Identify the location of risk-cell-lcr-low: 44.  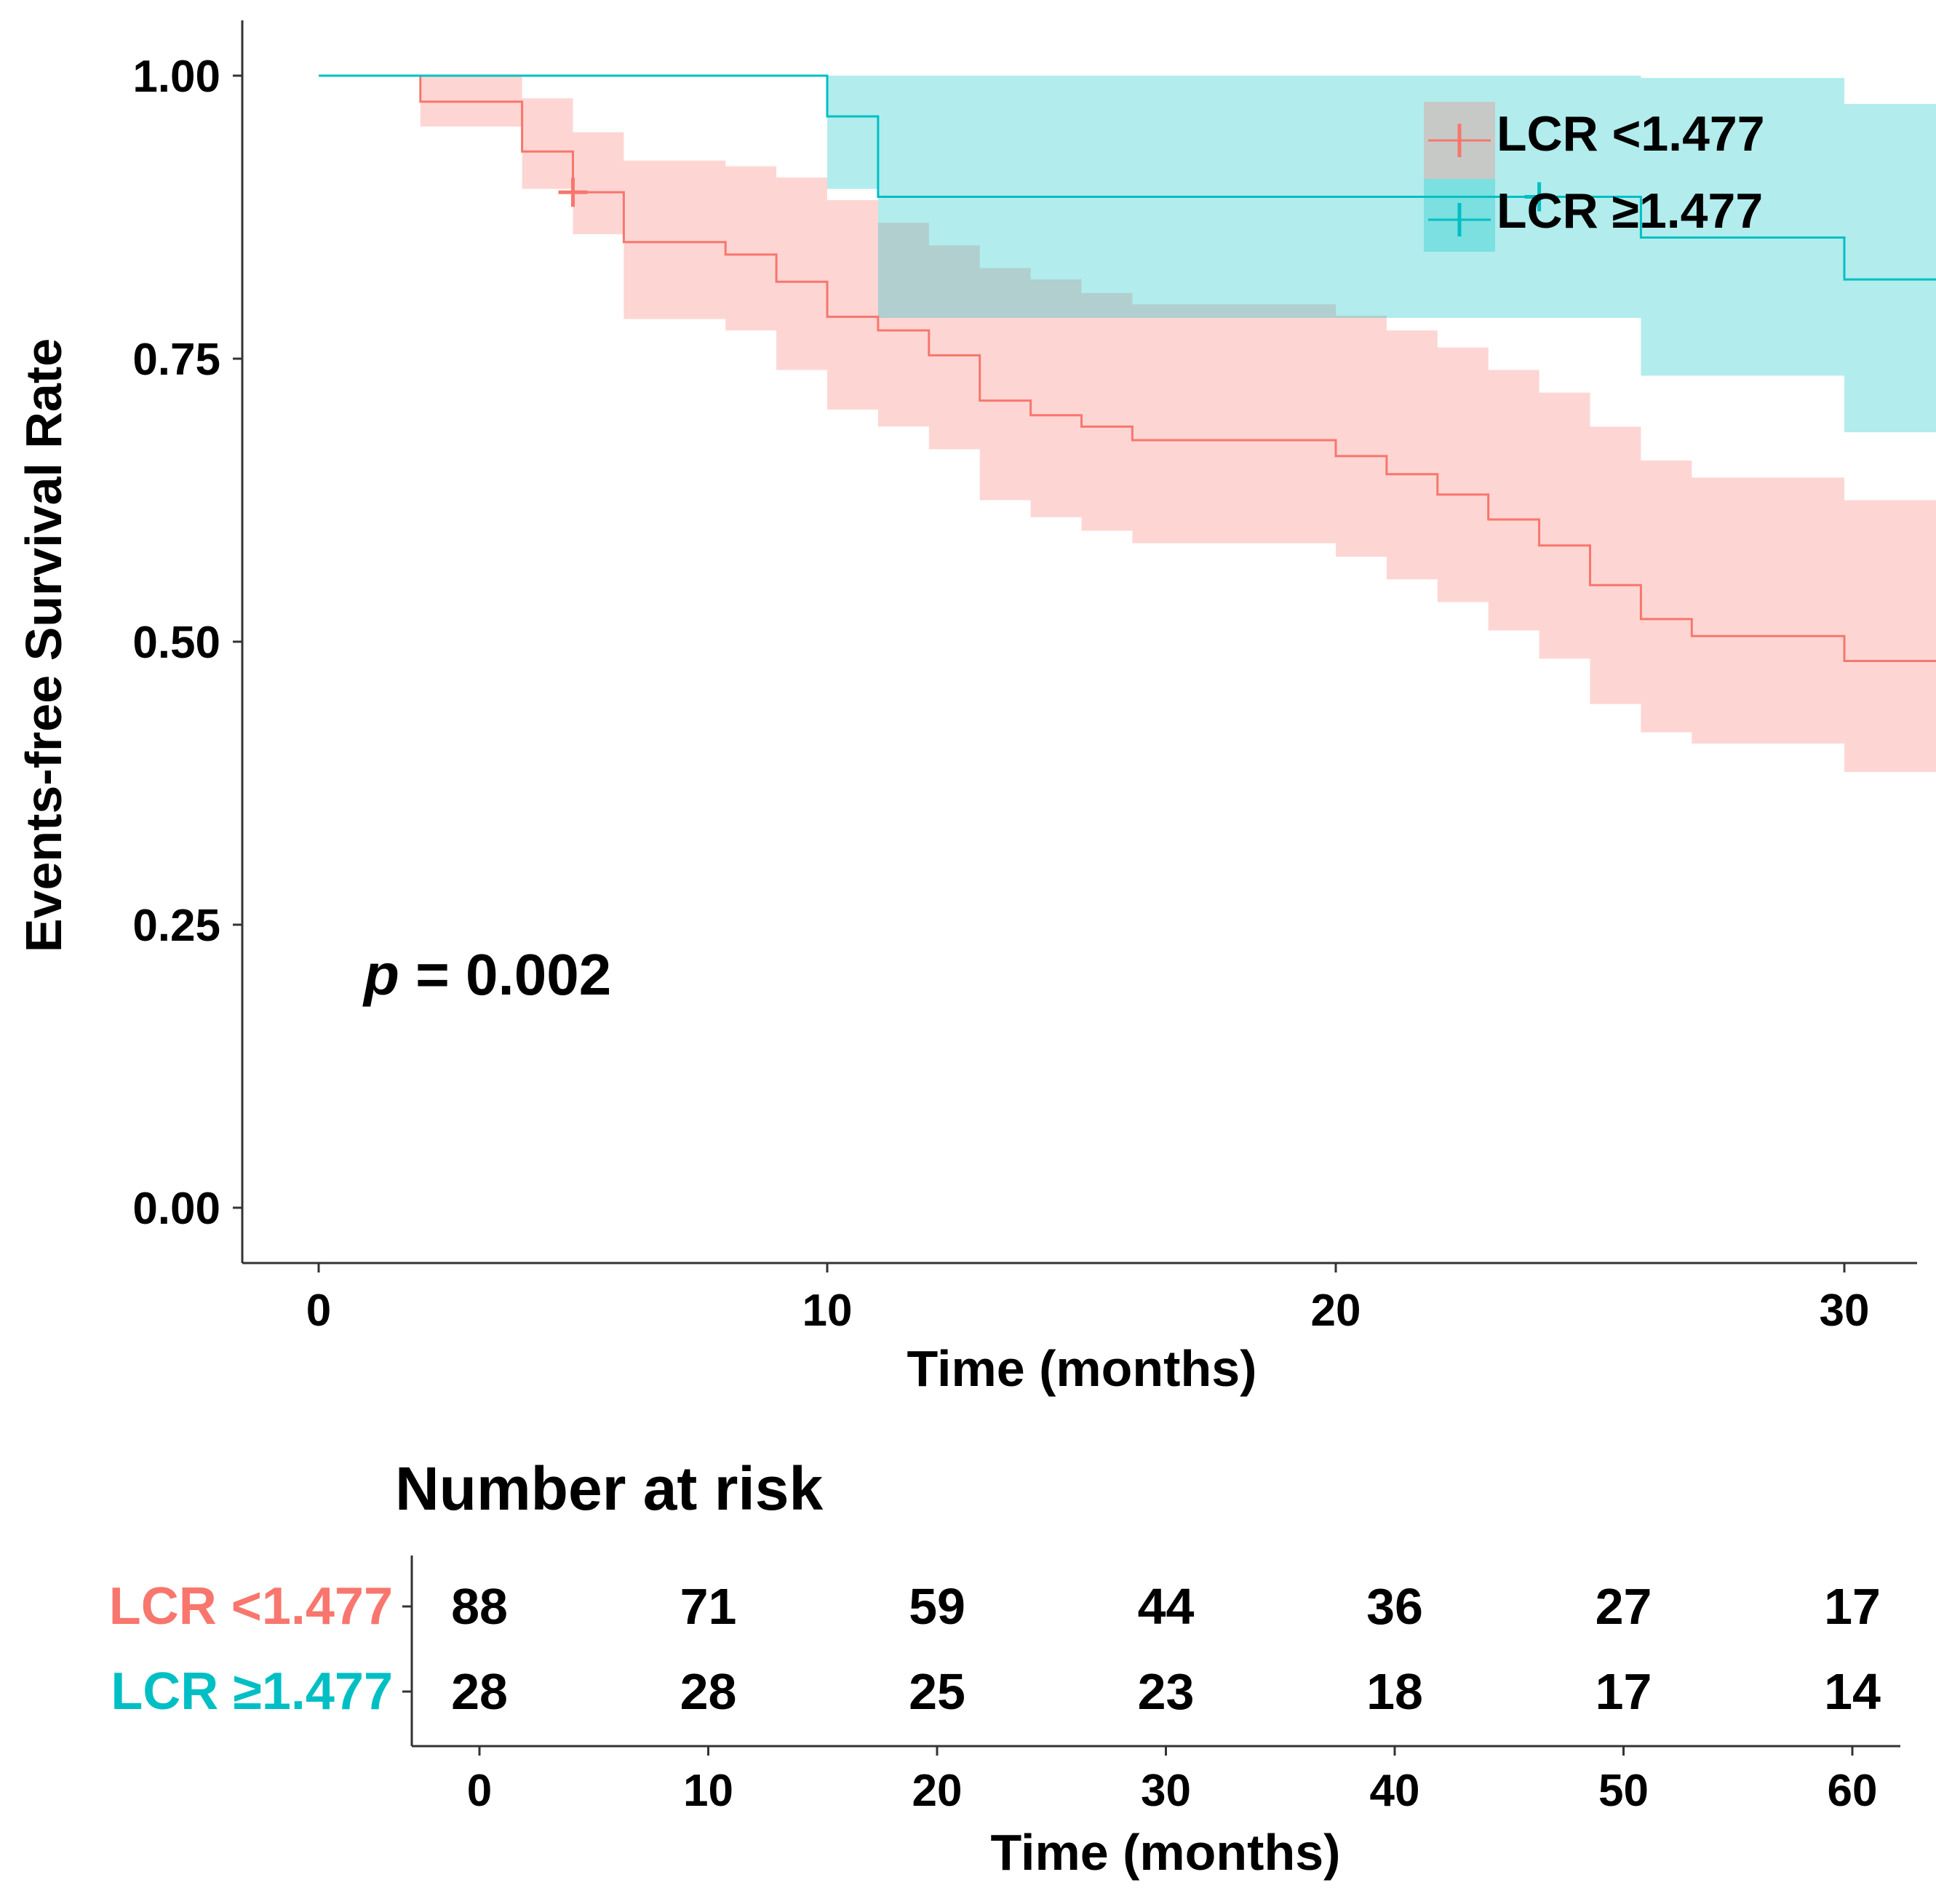
(1166, 1606).